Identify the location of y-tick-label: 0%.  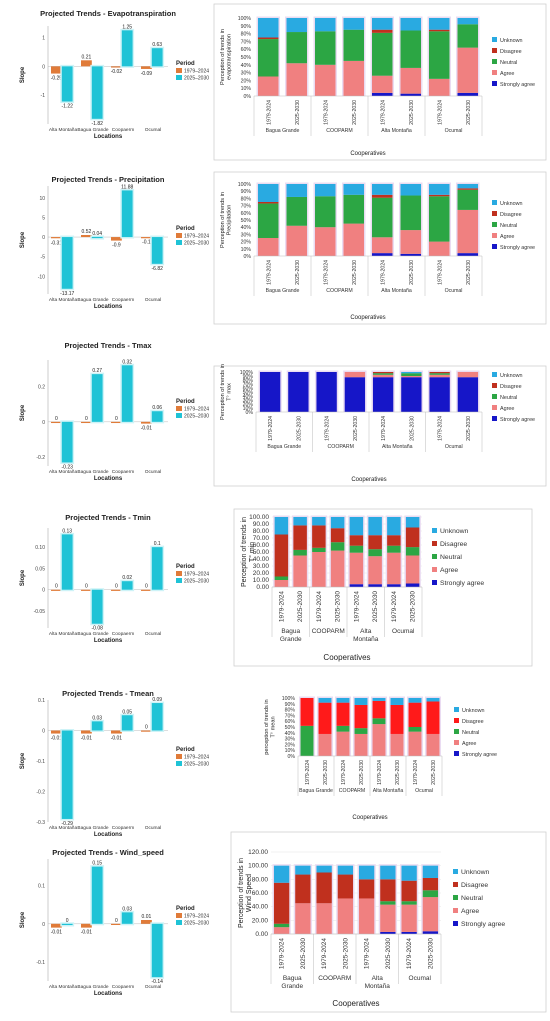
(250, 413).